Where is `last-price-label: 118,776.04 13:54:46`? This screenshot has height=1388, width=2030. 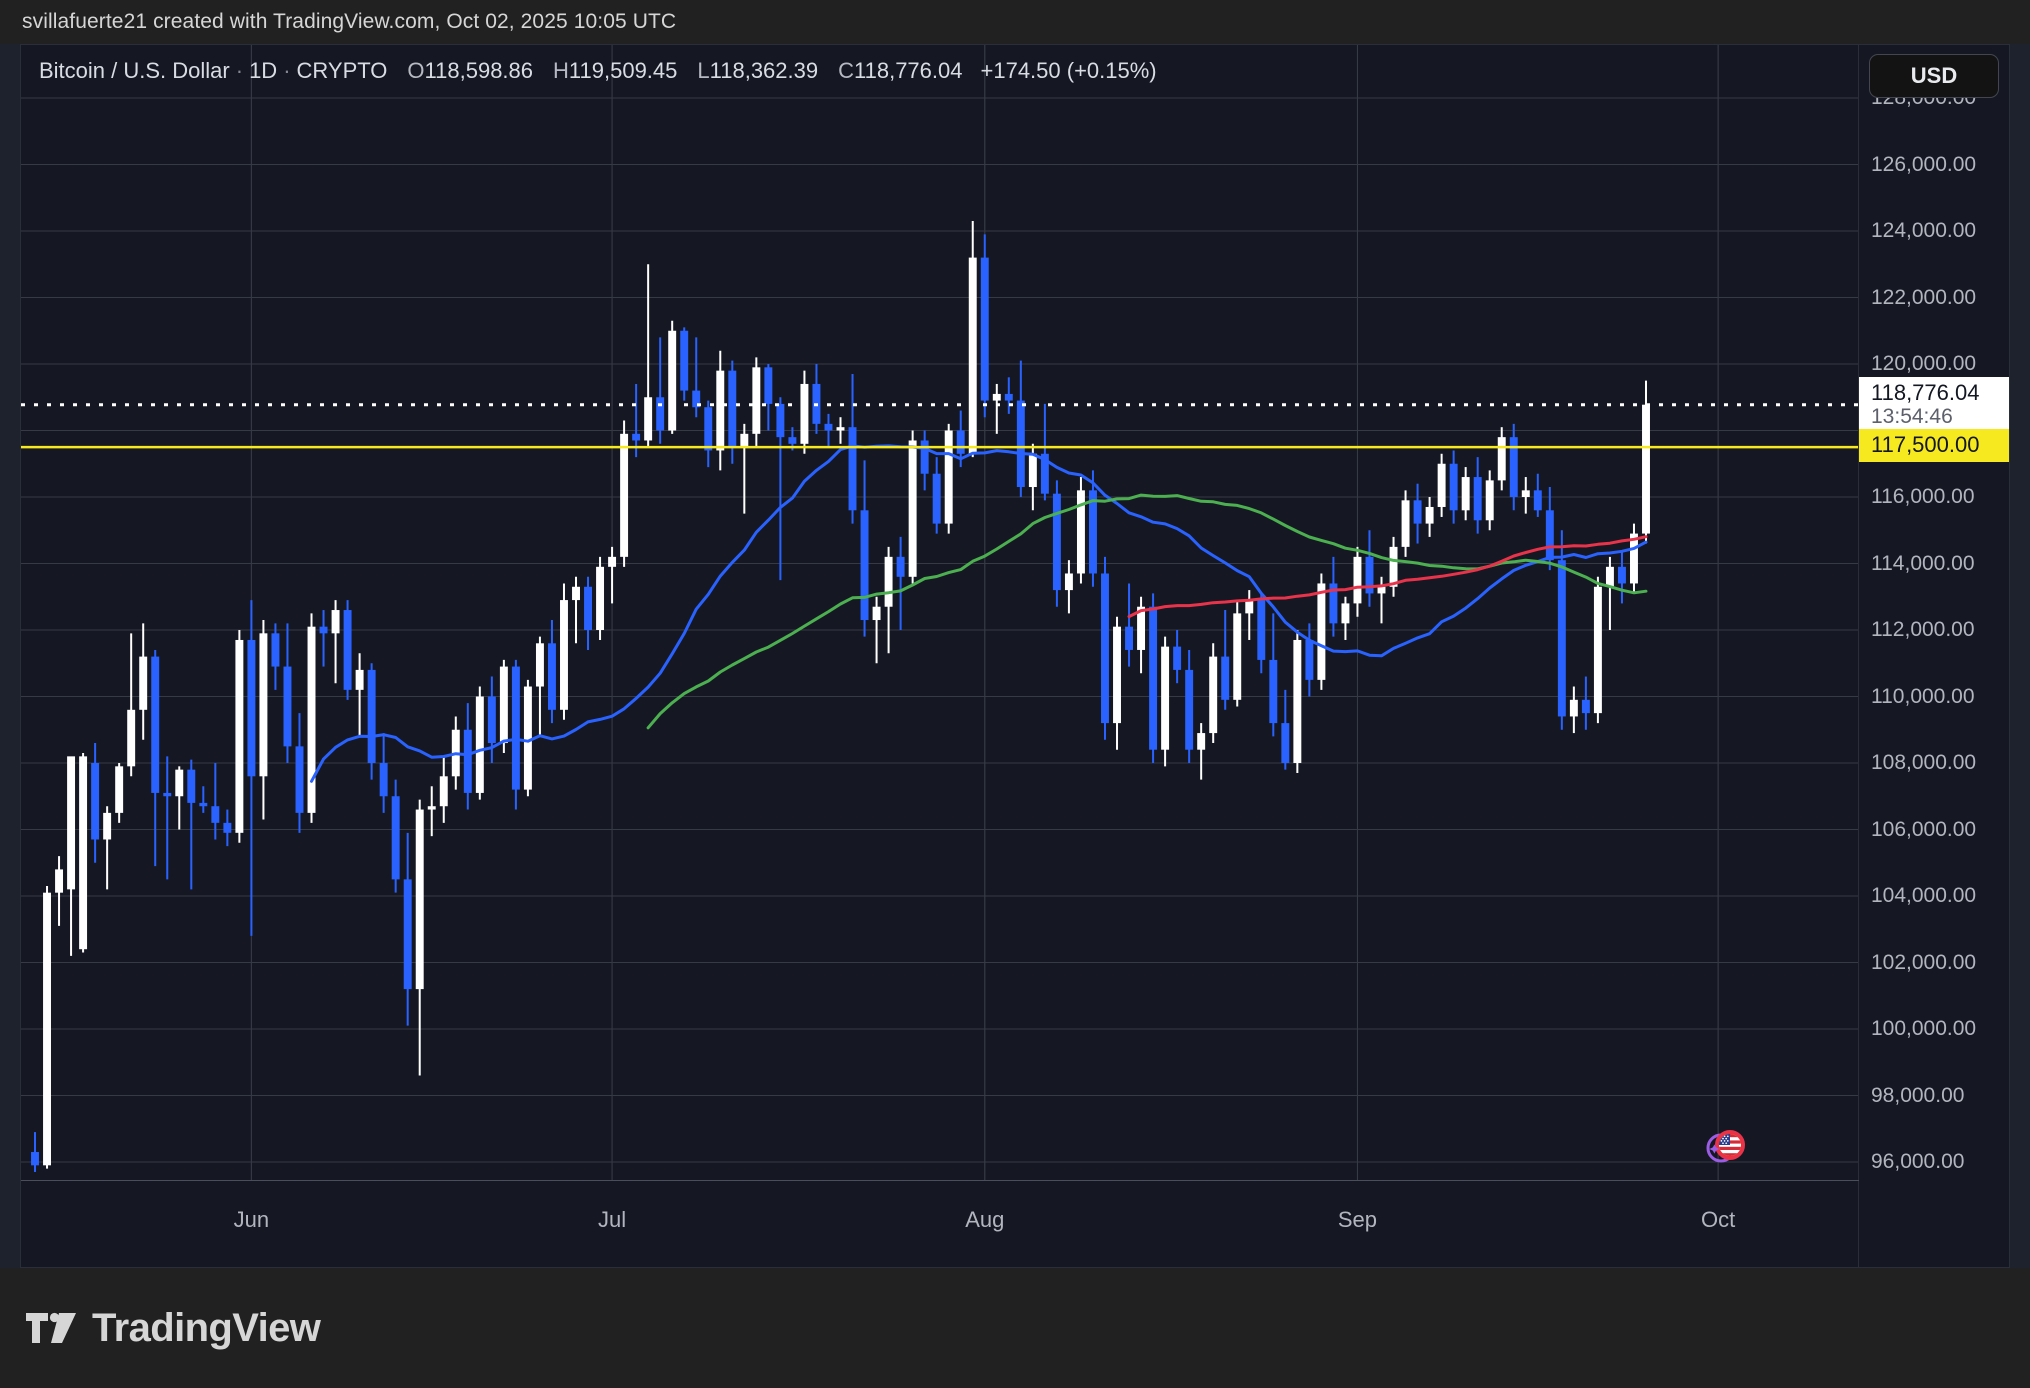 last-price-label: 118,776.04 13:54:46 is located at coordinates (1934, 405).